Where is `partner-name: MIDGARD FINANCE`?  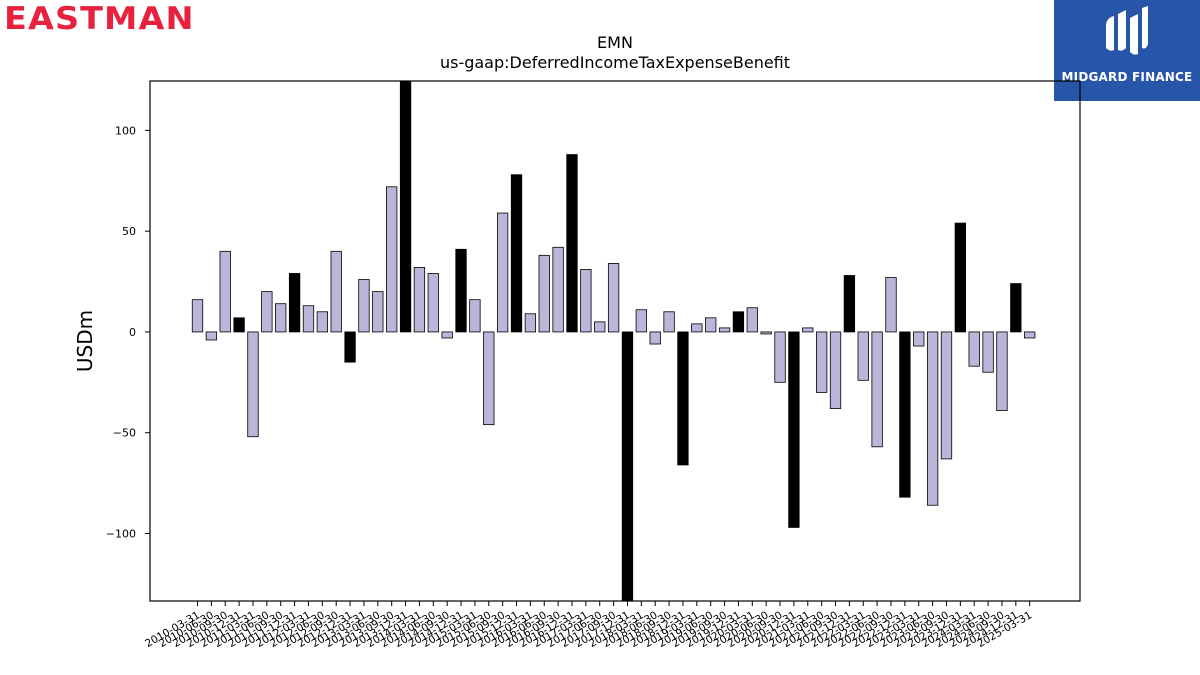
partner-name: MIDGARD FINANCE is located at coordinates (1127, 77).